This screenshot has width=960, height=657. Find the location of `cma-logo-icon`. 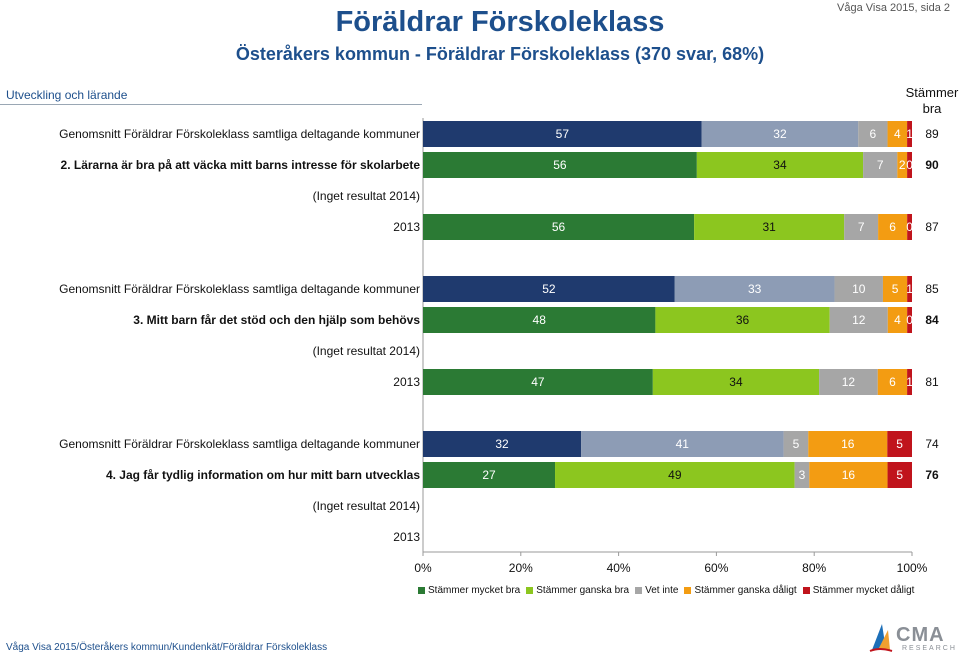

cma-logo-icon is located at coordinates (881, 638).